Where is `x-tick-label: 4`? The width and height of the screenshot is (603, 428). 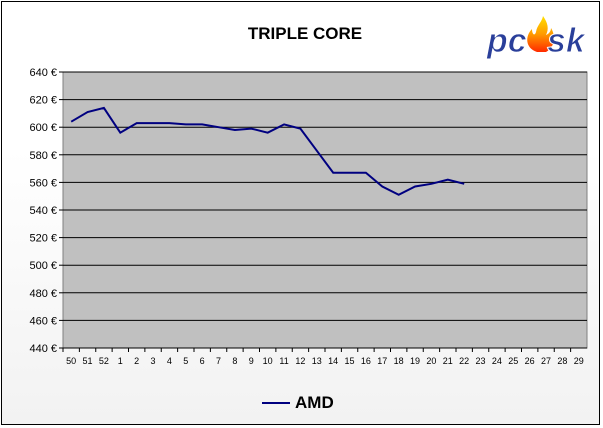 x-tick-label: 4 is located at coordinates (169, 361).